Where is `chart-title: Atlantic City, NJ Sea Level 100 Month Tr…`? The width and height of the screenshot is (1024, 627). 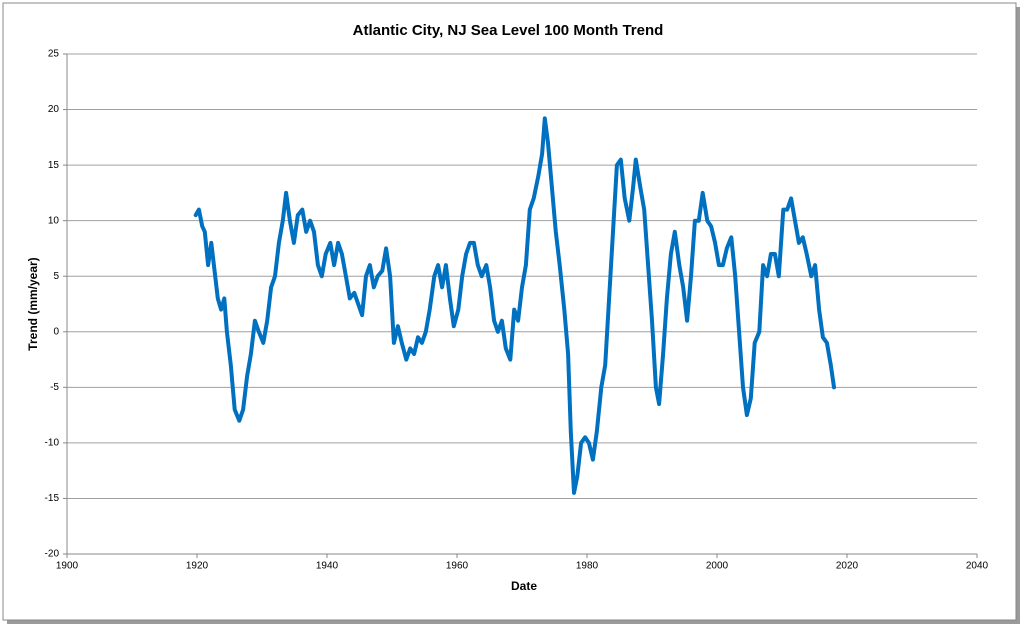
chart-title: Atlantic City, NJ Sea Level 100 Month Tr… is located at coordinates (508, 30).